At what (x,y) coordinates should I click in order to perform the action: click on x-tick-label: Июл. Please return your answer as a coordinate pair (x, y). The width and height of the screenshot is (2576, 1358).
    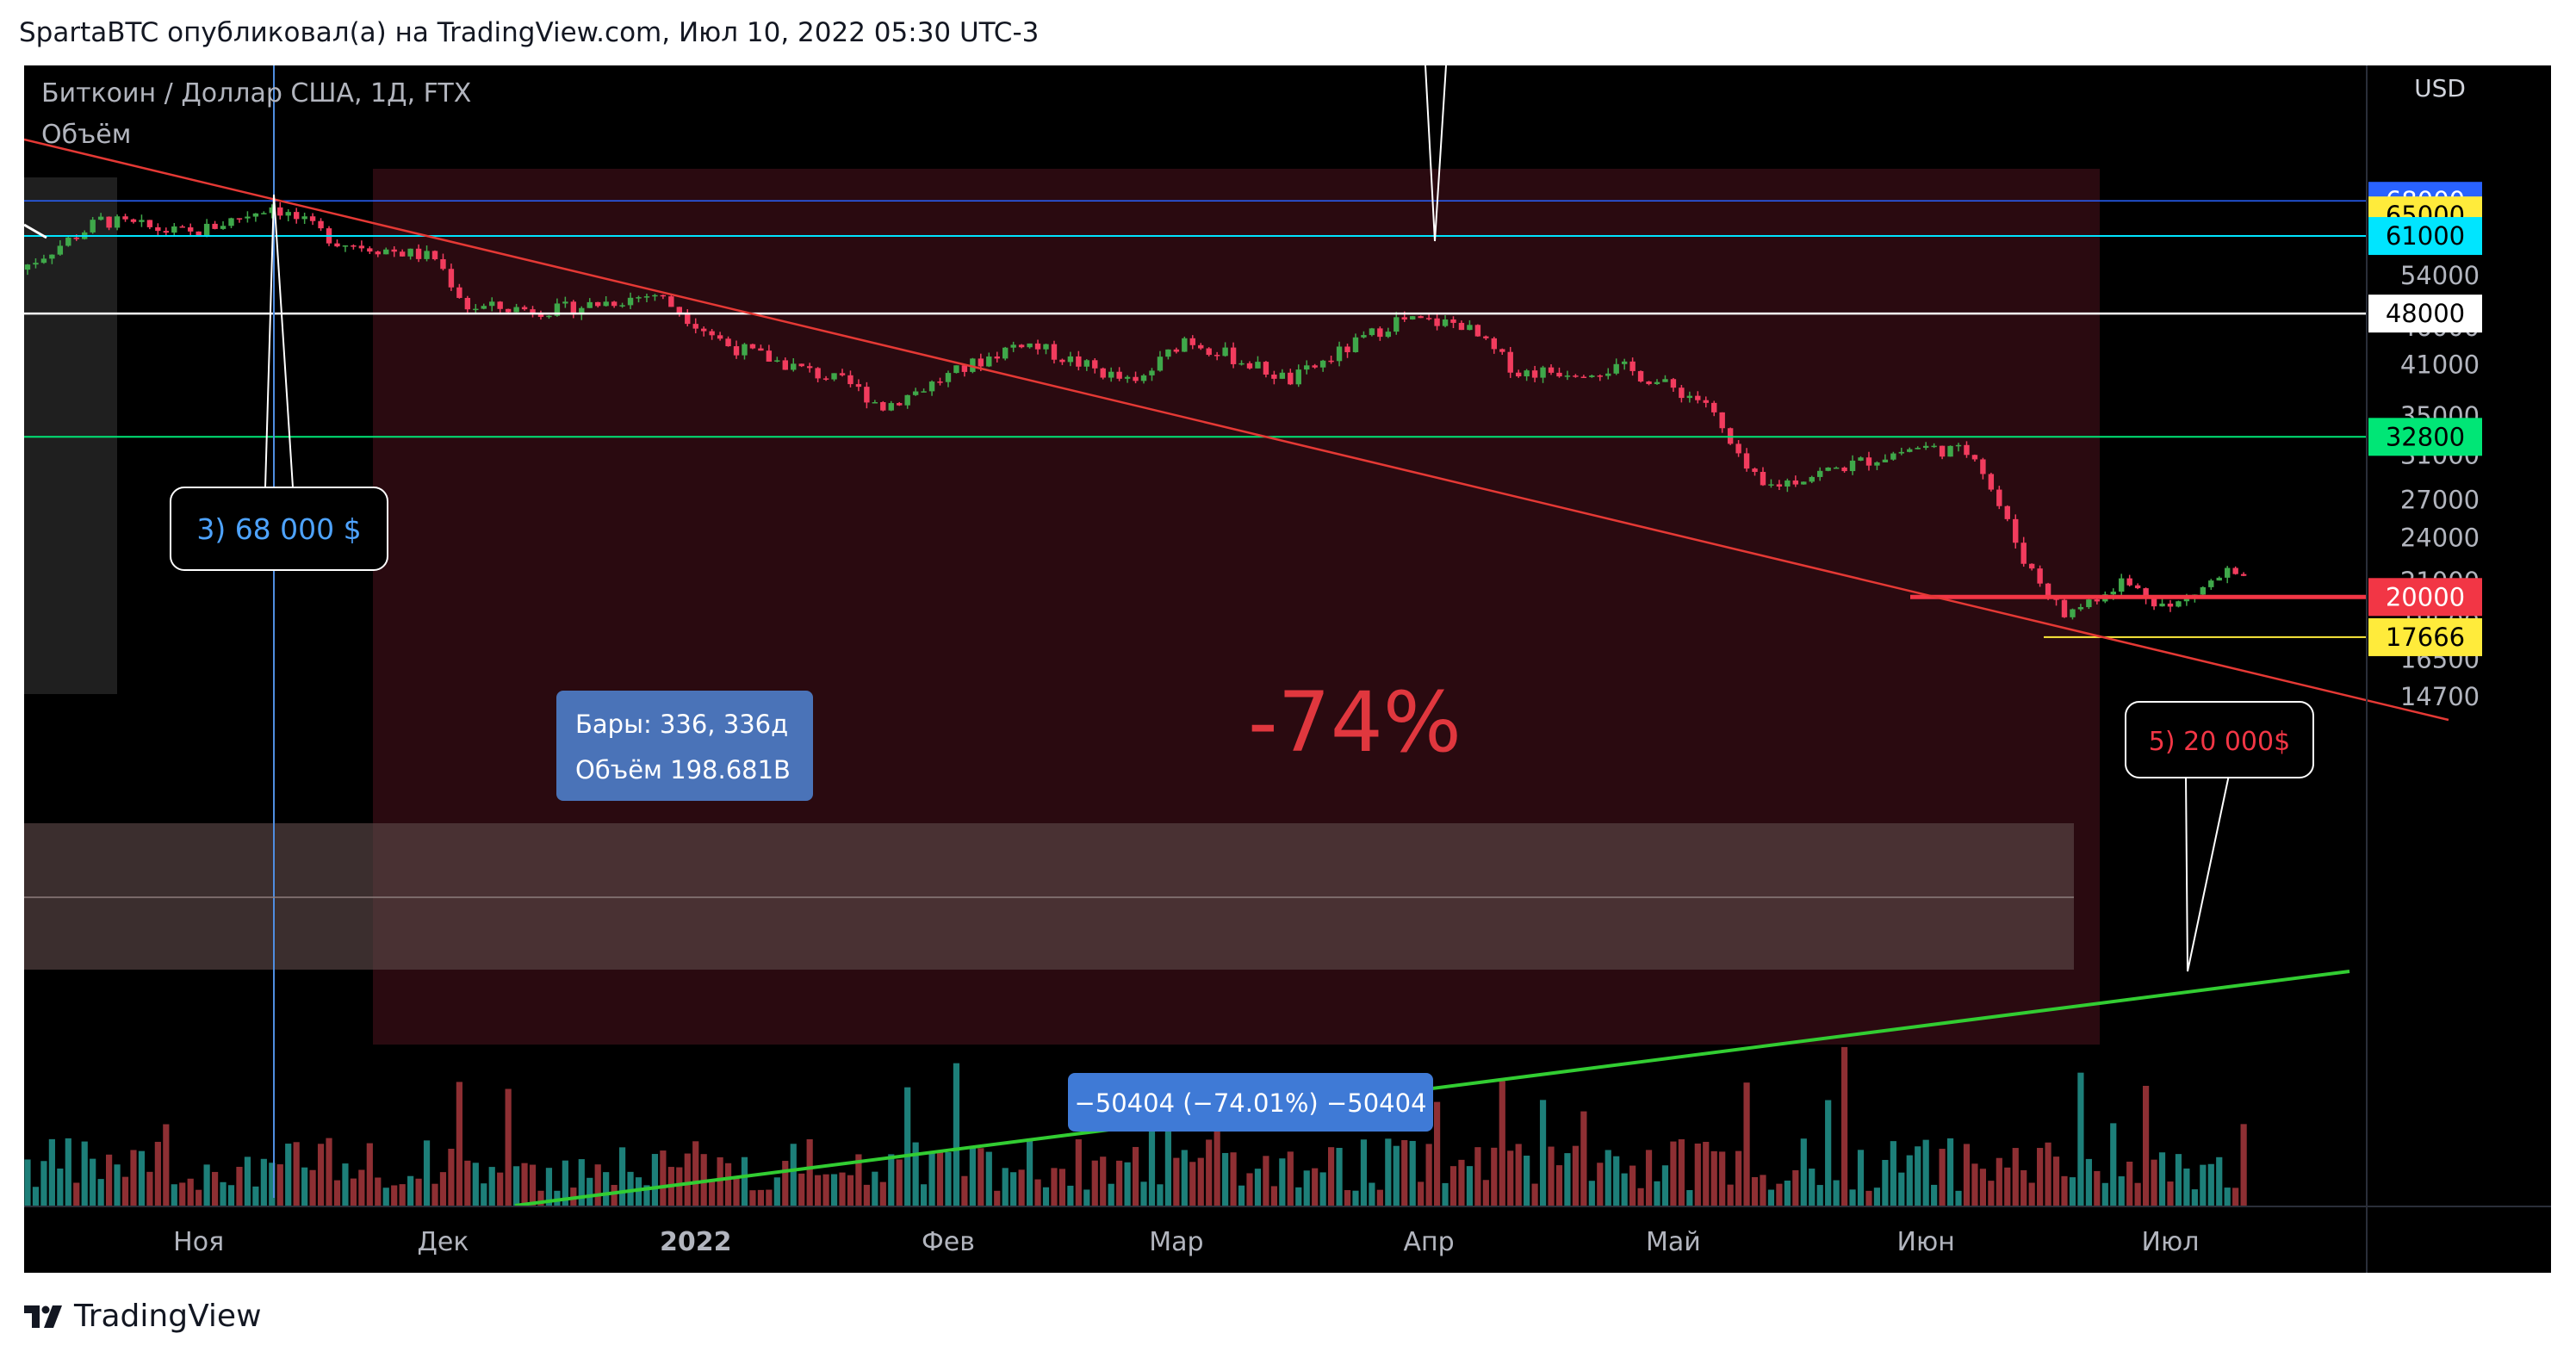
    Looking at the image, I should click on (2171, 1242).